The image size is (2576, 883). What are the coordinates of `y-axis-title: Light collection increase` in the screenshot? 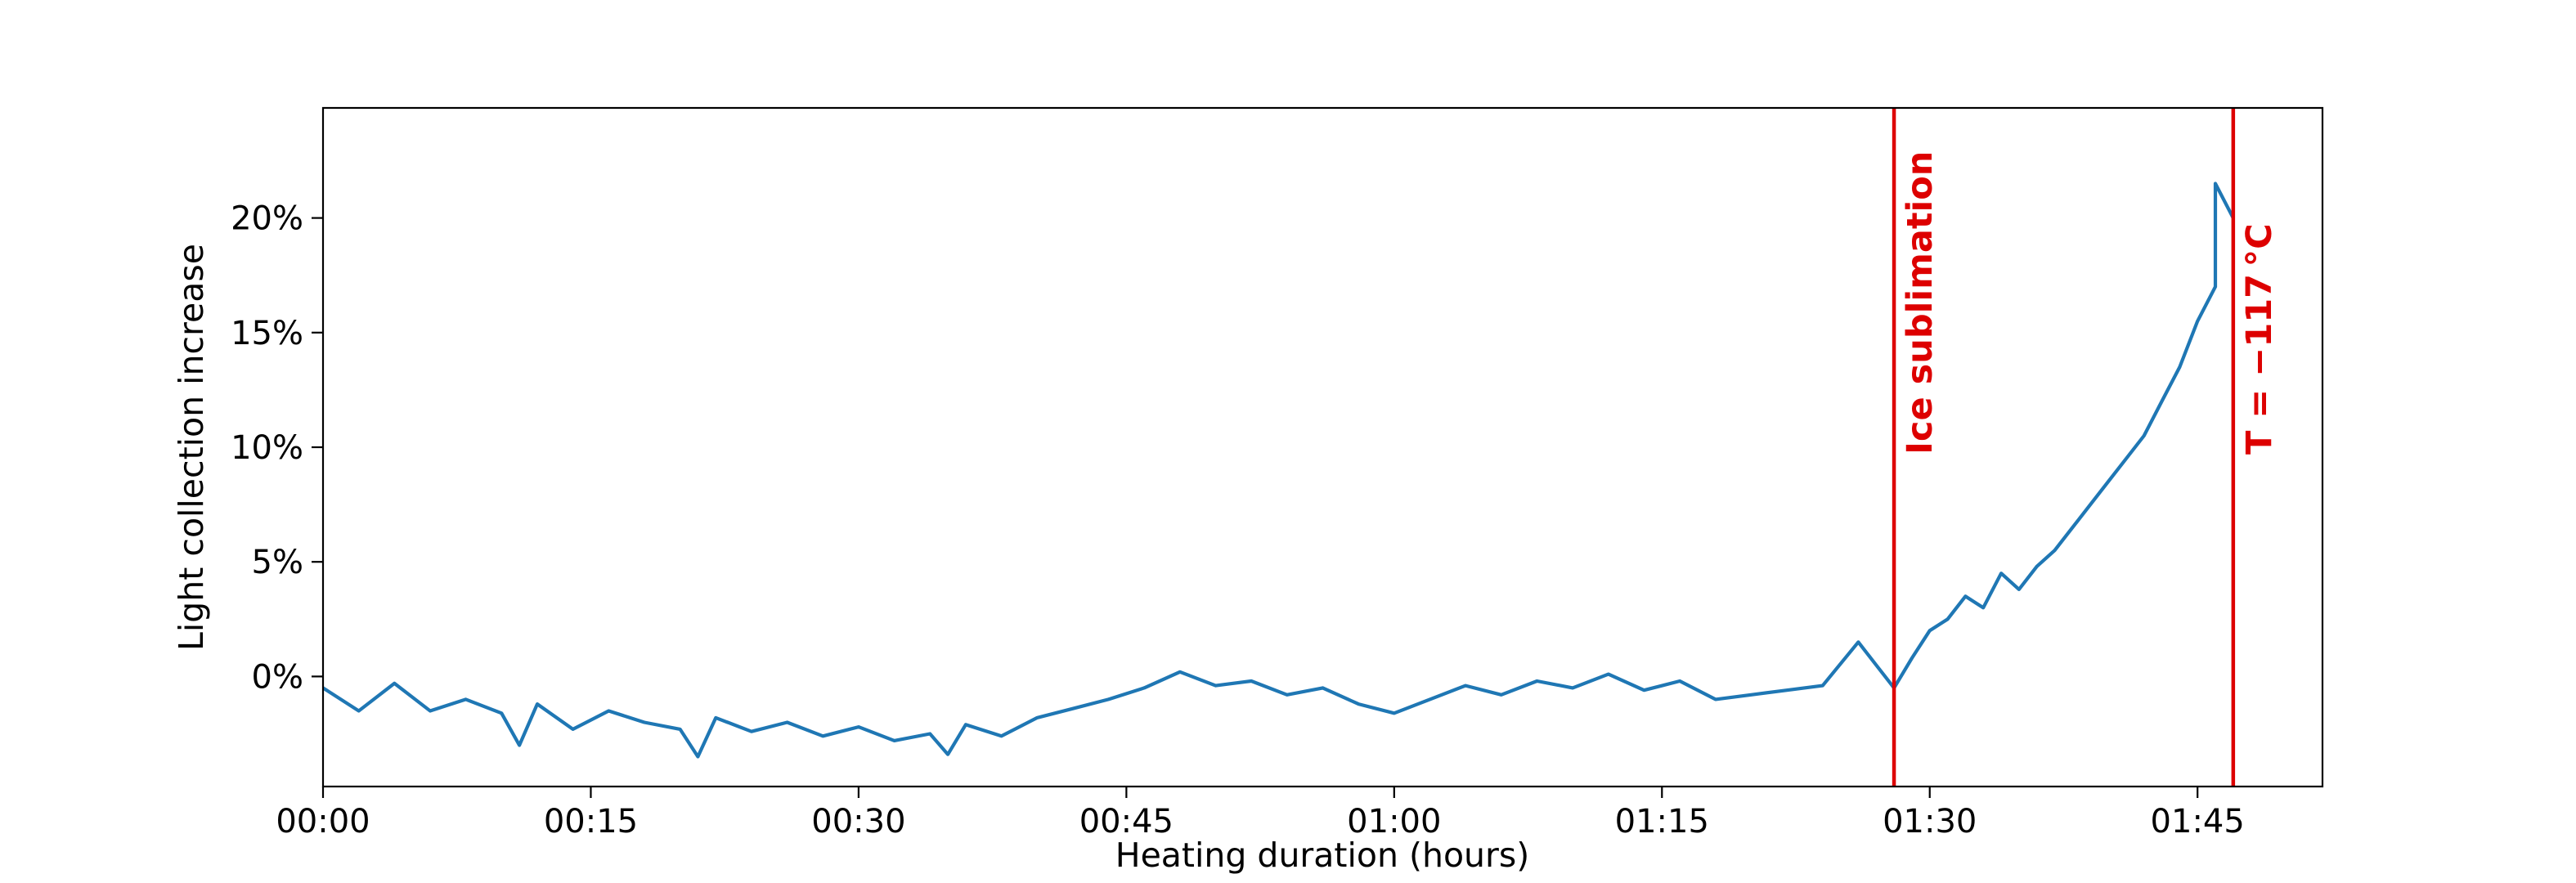 It's located at (191, 447).